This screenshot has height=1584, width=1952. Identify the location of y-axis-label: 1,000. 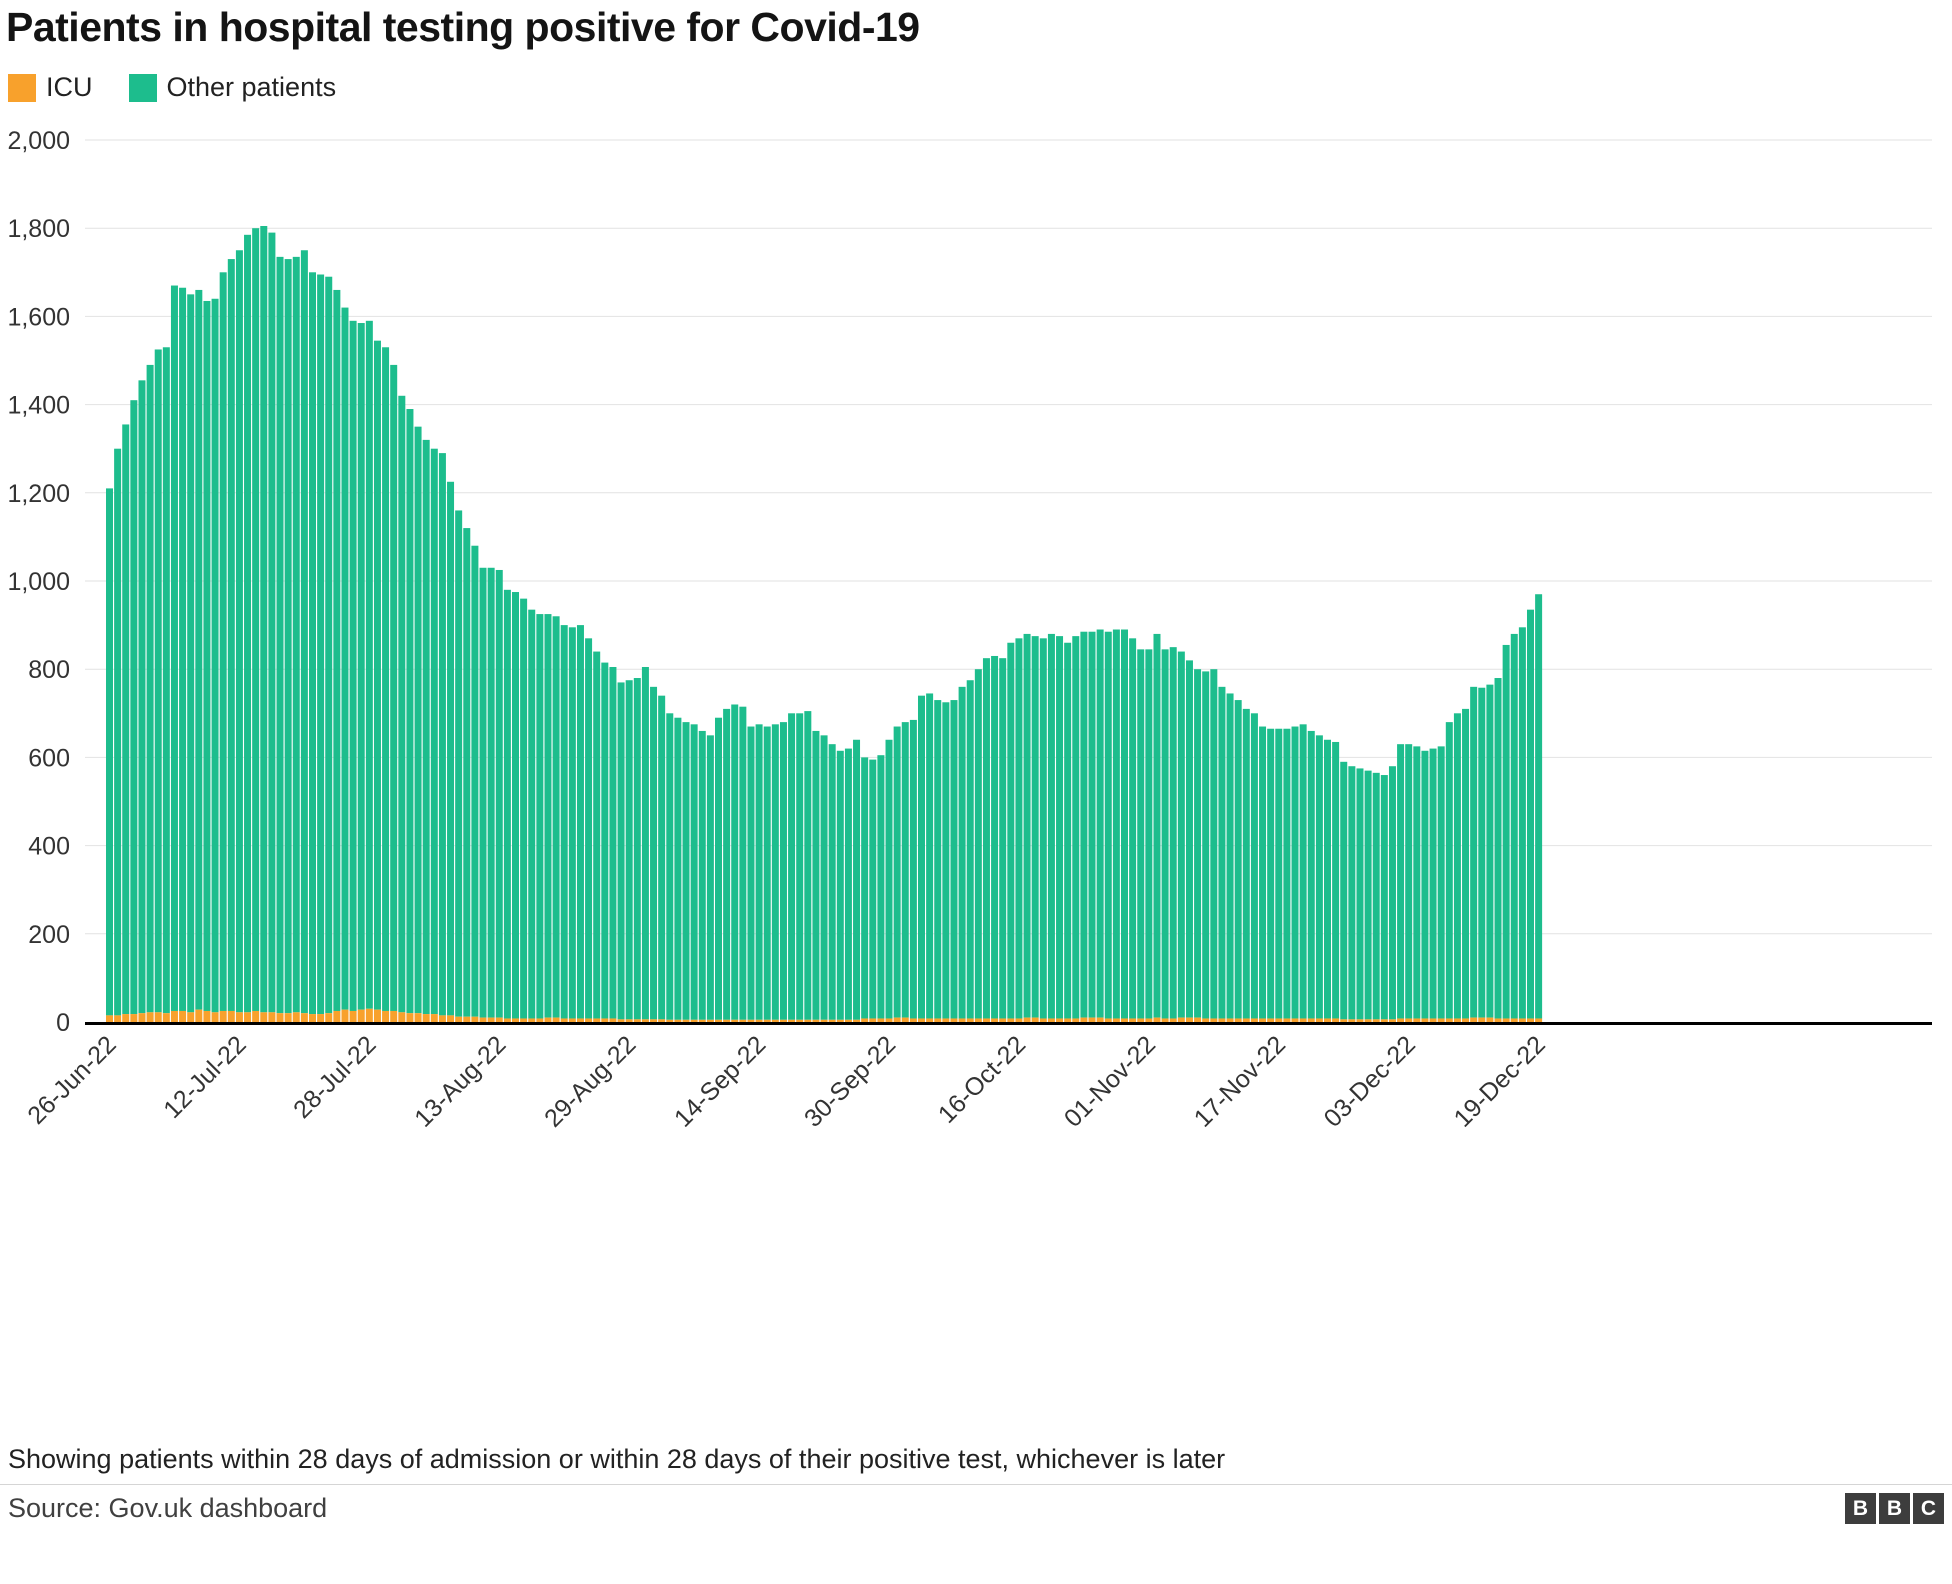
(38, 582).